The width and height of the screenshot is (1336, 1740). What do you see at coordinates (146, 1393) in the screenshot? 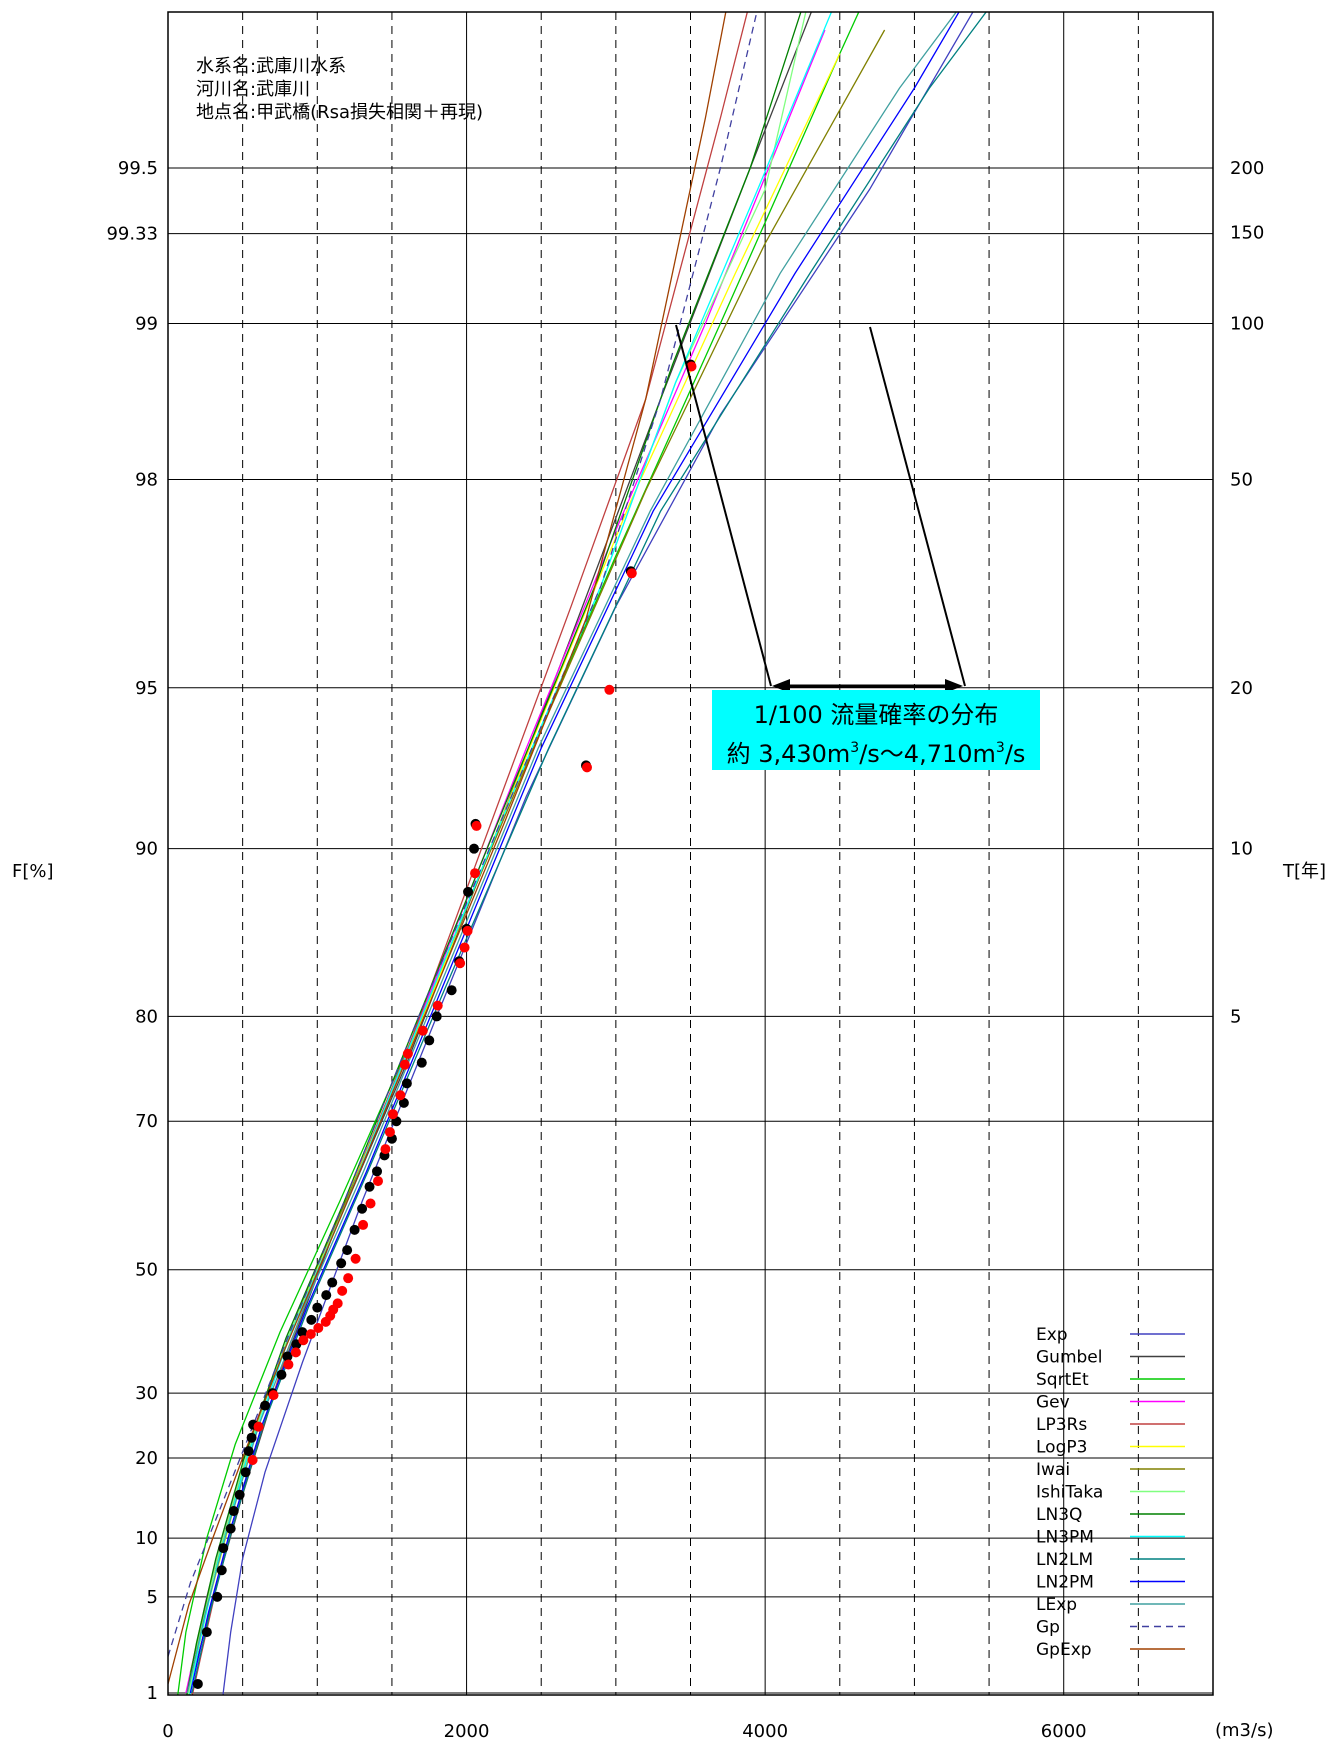
I see `y-tick-label-left: 30` at bounding box center [146, 1393].